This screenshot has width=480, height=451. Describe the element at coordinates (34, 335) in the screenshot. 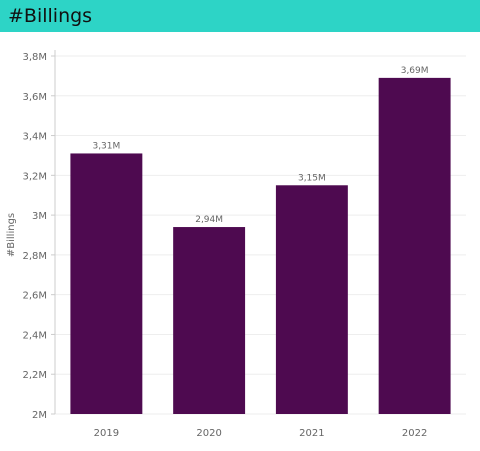

I see `y-tick-label: 2,4M` at that location.